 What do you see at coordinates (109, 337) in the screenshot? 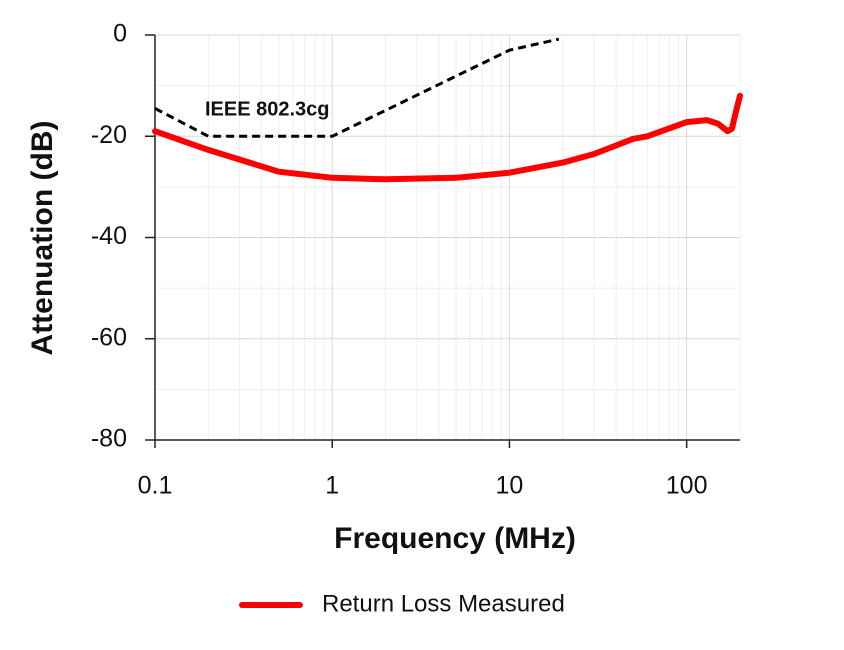
I see `y-tick-label: -60` at bounding box center [109, 337].